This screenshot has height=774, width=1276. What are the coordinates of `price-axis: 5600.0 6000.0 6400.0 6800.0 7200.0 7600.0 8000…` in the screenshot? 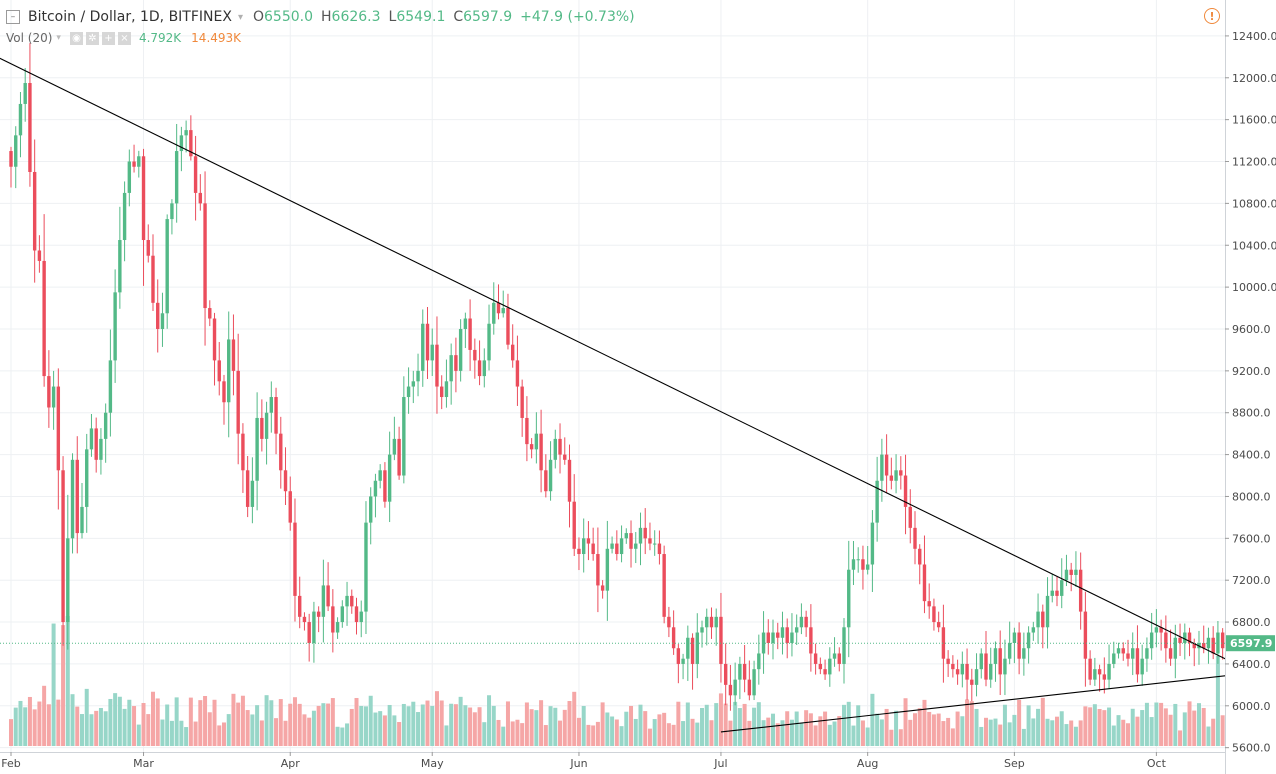 It's located at (1250, 387).